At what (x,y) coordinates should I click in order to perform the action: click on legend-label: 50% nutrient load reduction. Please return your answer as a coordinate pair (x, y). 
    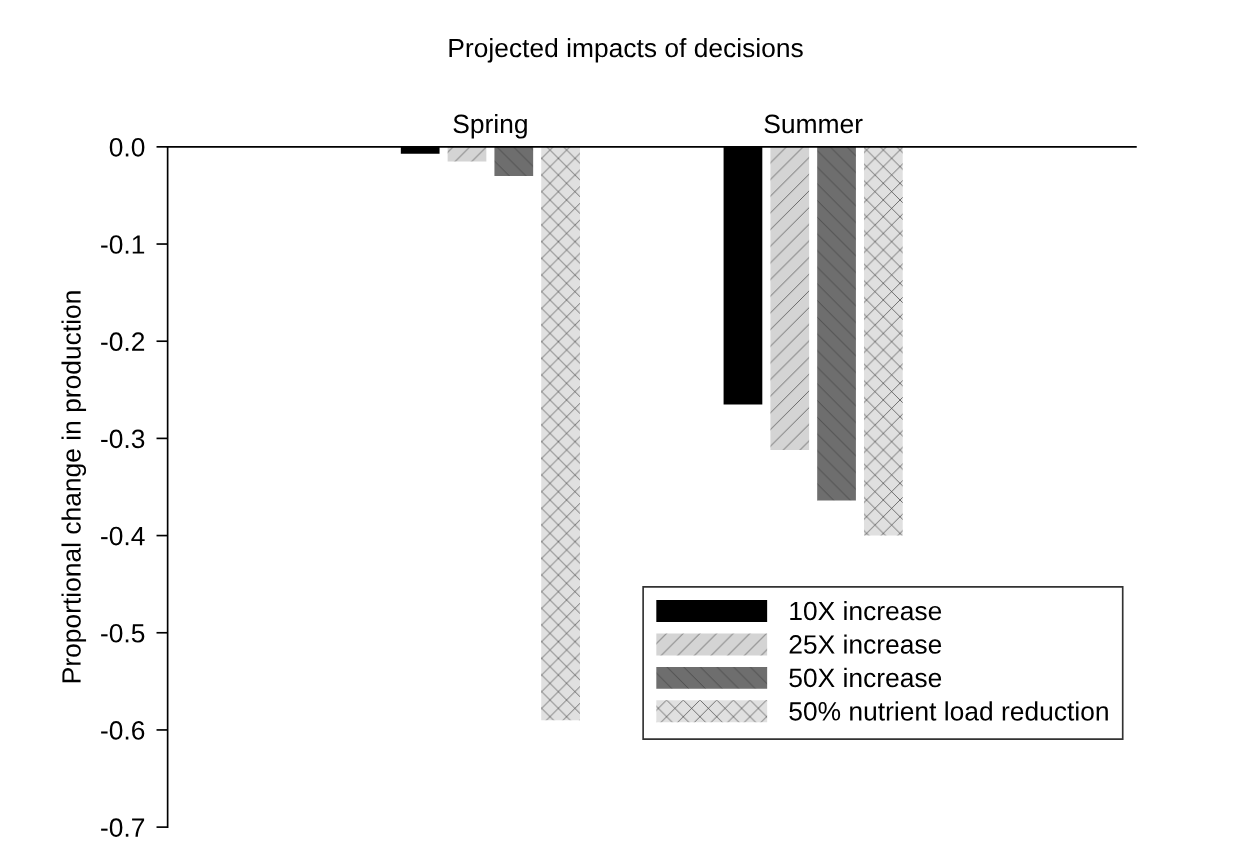
    Looking at the image, I should click on (948, 711).